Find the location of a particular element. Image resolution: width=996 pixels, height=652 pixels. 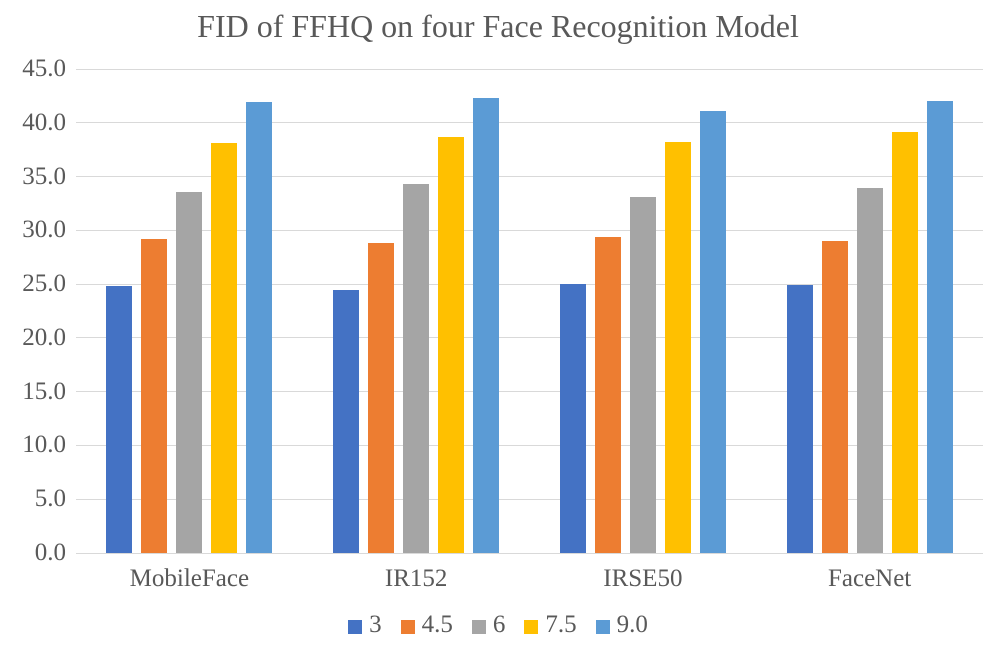

category-label-irse50: IRSE50 is located at coordinates (643, 578).